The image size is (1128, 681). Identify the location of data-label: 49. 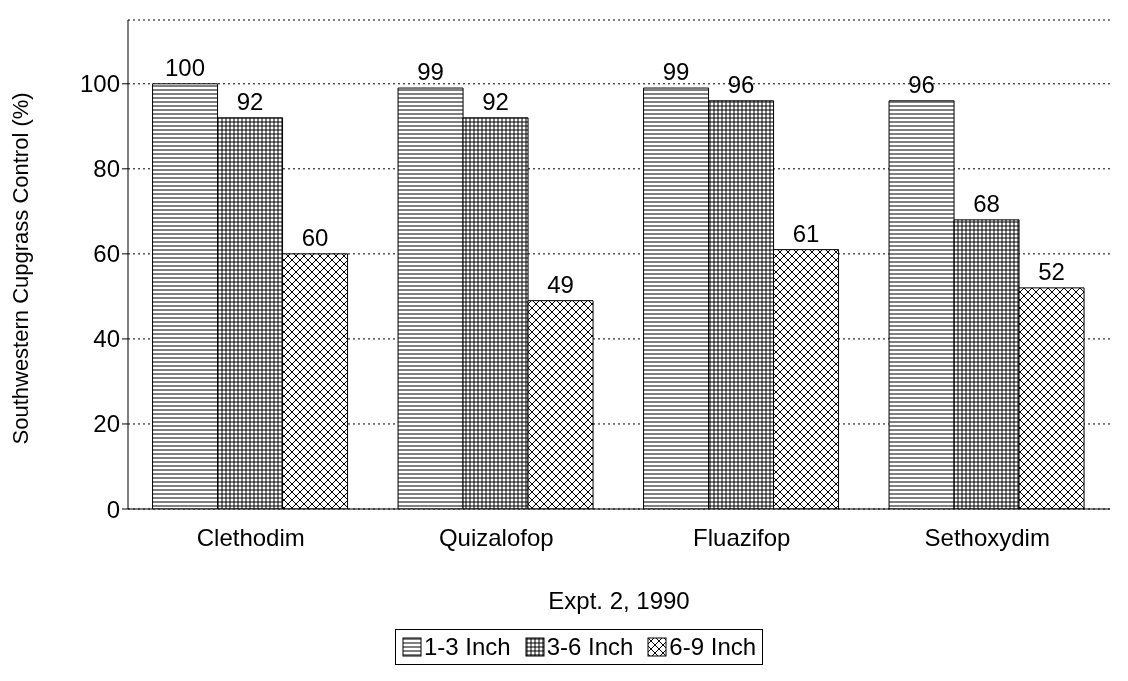
(560, 284).